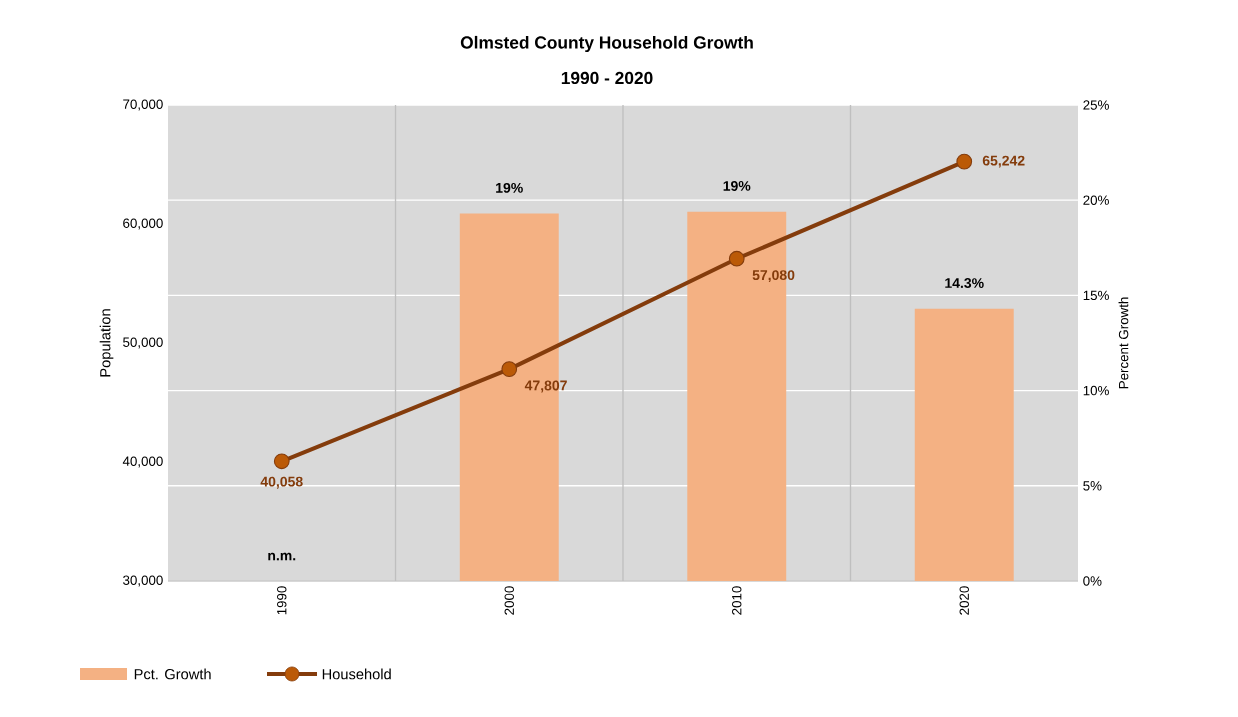 The image size is (1238, 717). What do you see at coordinates (143, 343) in the screenshot?
I see `y-tick-label: 50,000` at bounding box center [143, 343].